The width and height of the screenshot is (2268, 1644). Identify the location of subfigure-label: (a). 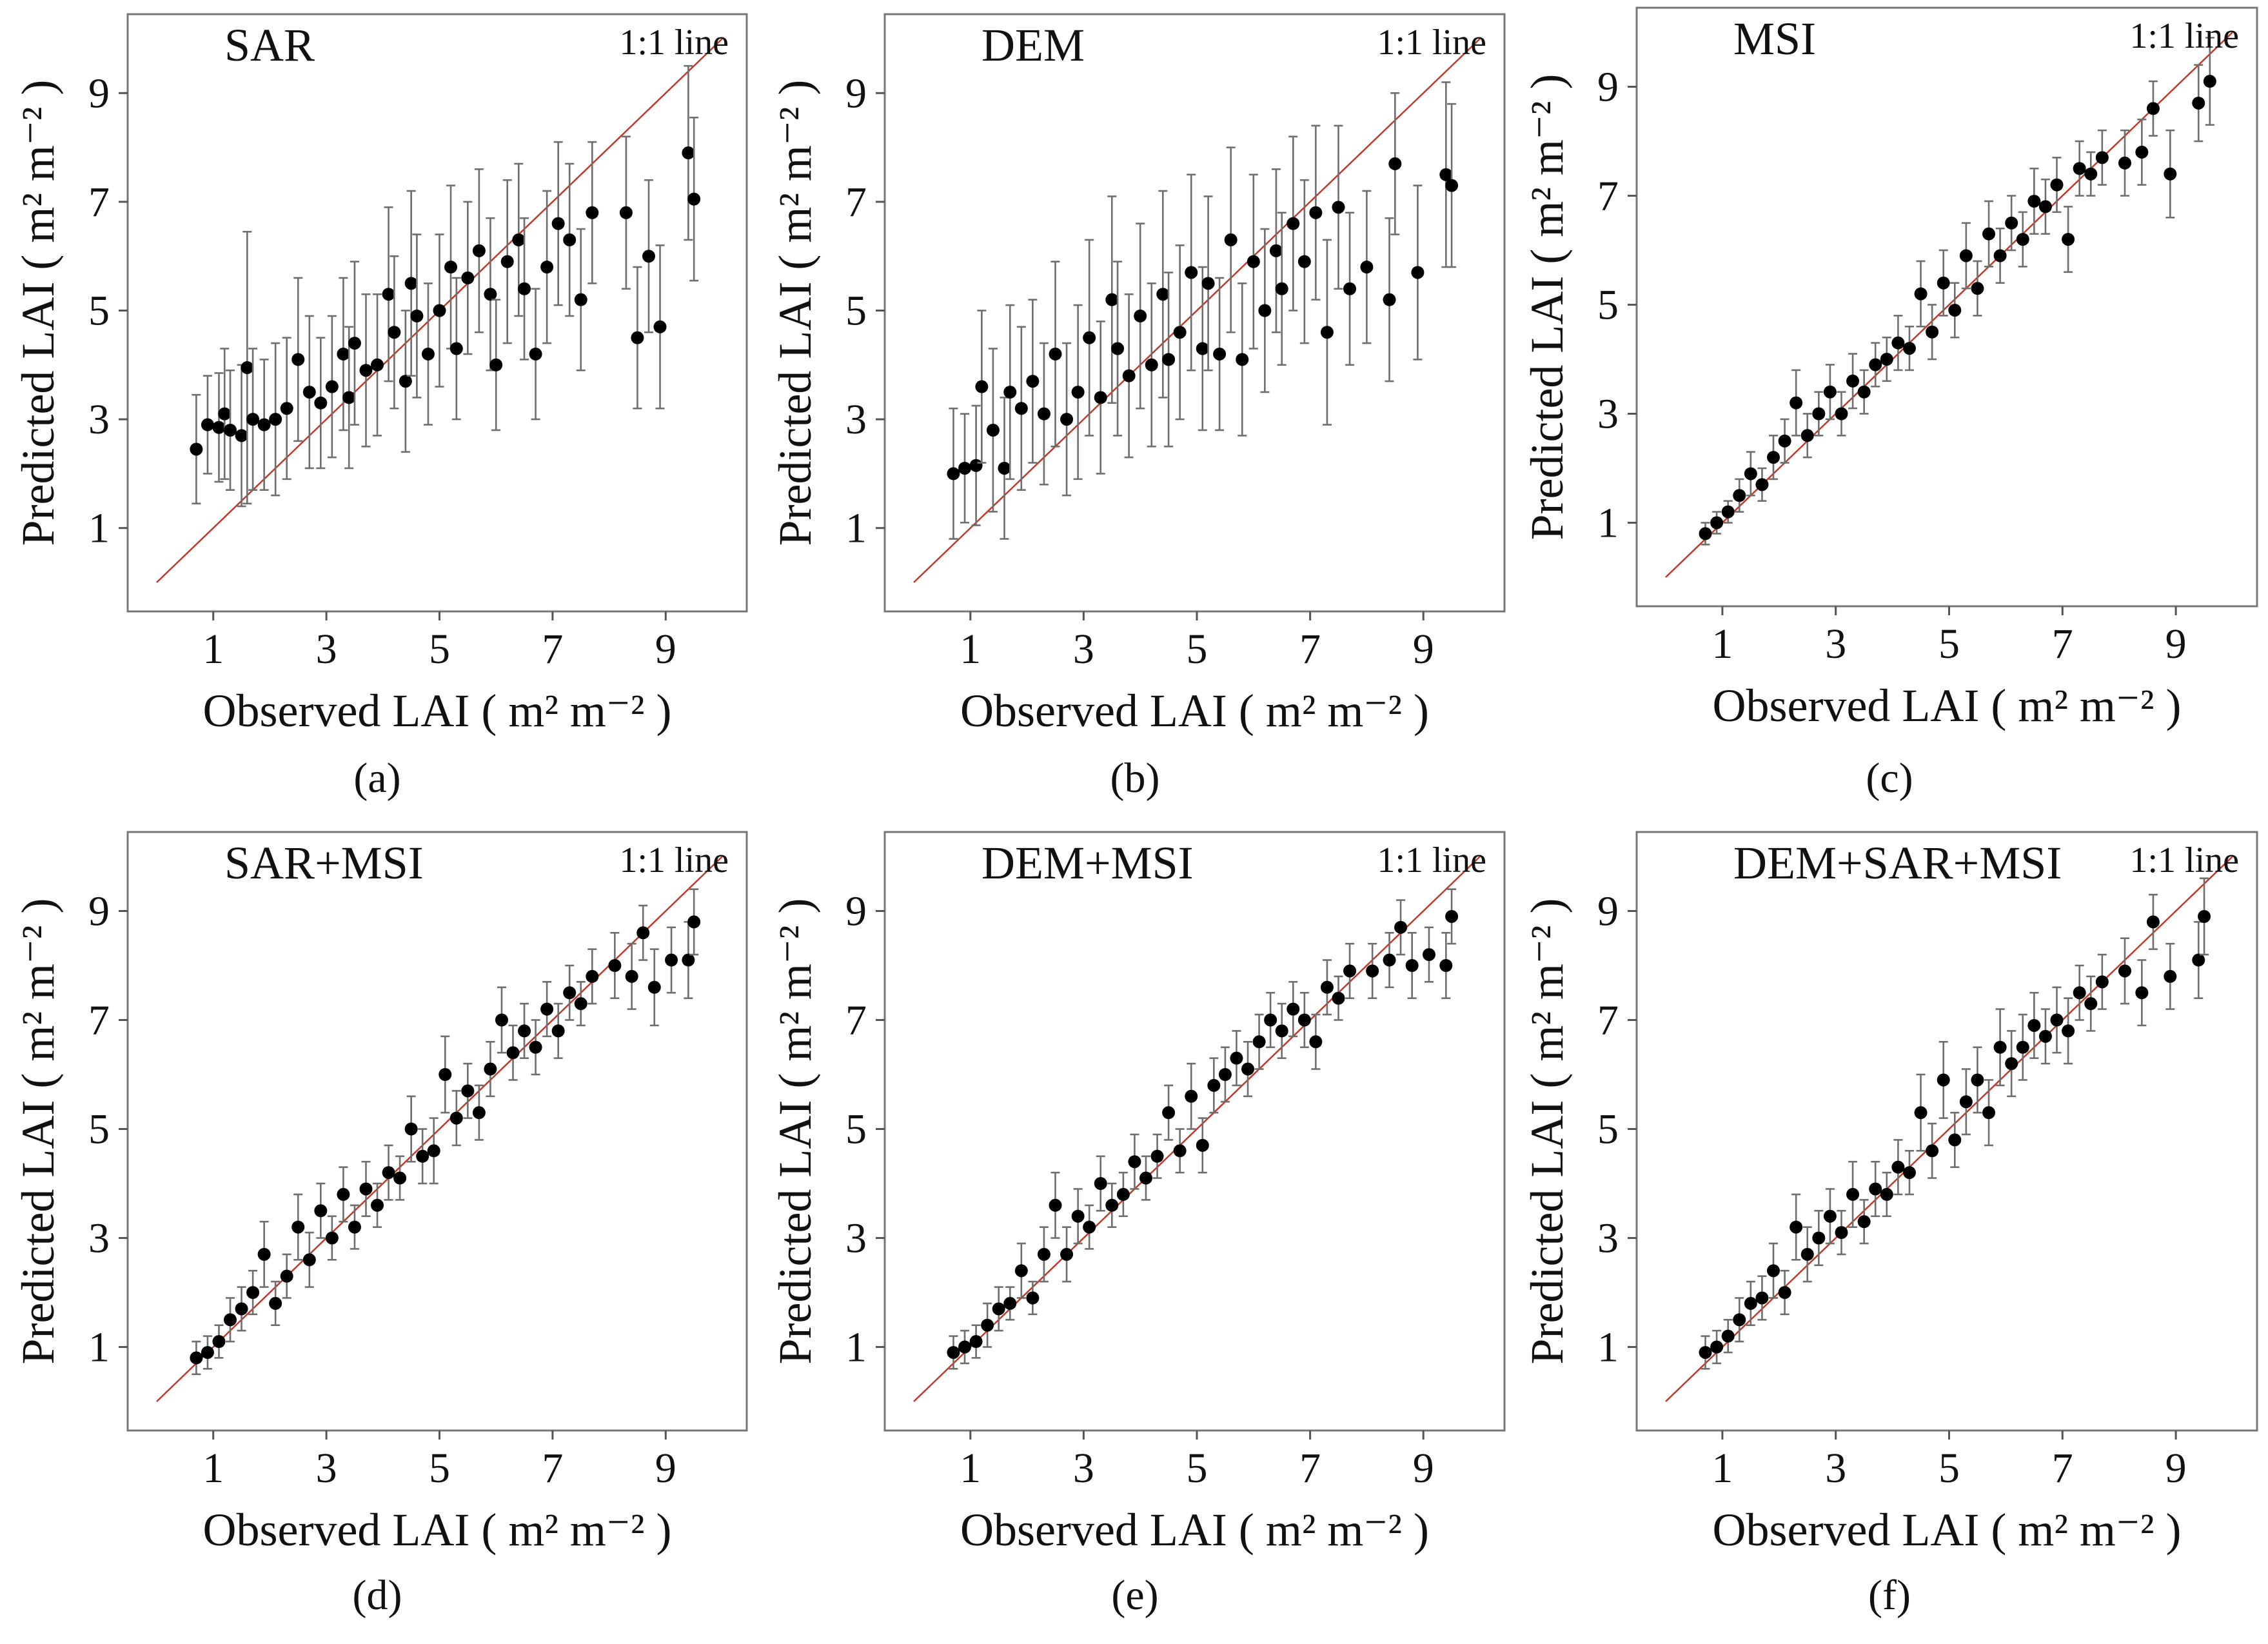
(376, 778).